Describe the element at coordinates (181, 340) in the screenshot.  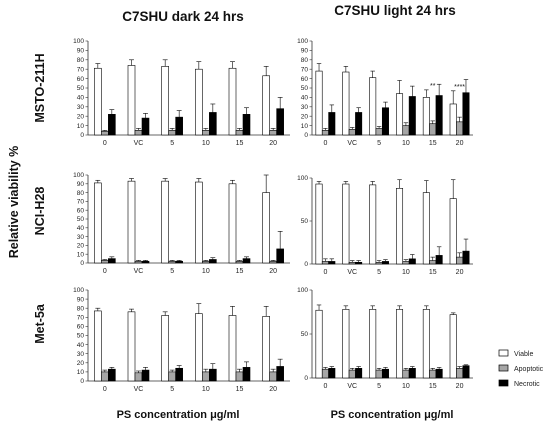
I see `panel-met-5a-dark: 0 10 20 30 40 50 60 70 80 90 100 0 VC 5 10 15 20` at that location.